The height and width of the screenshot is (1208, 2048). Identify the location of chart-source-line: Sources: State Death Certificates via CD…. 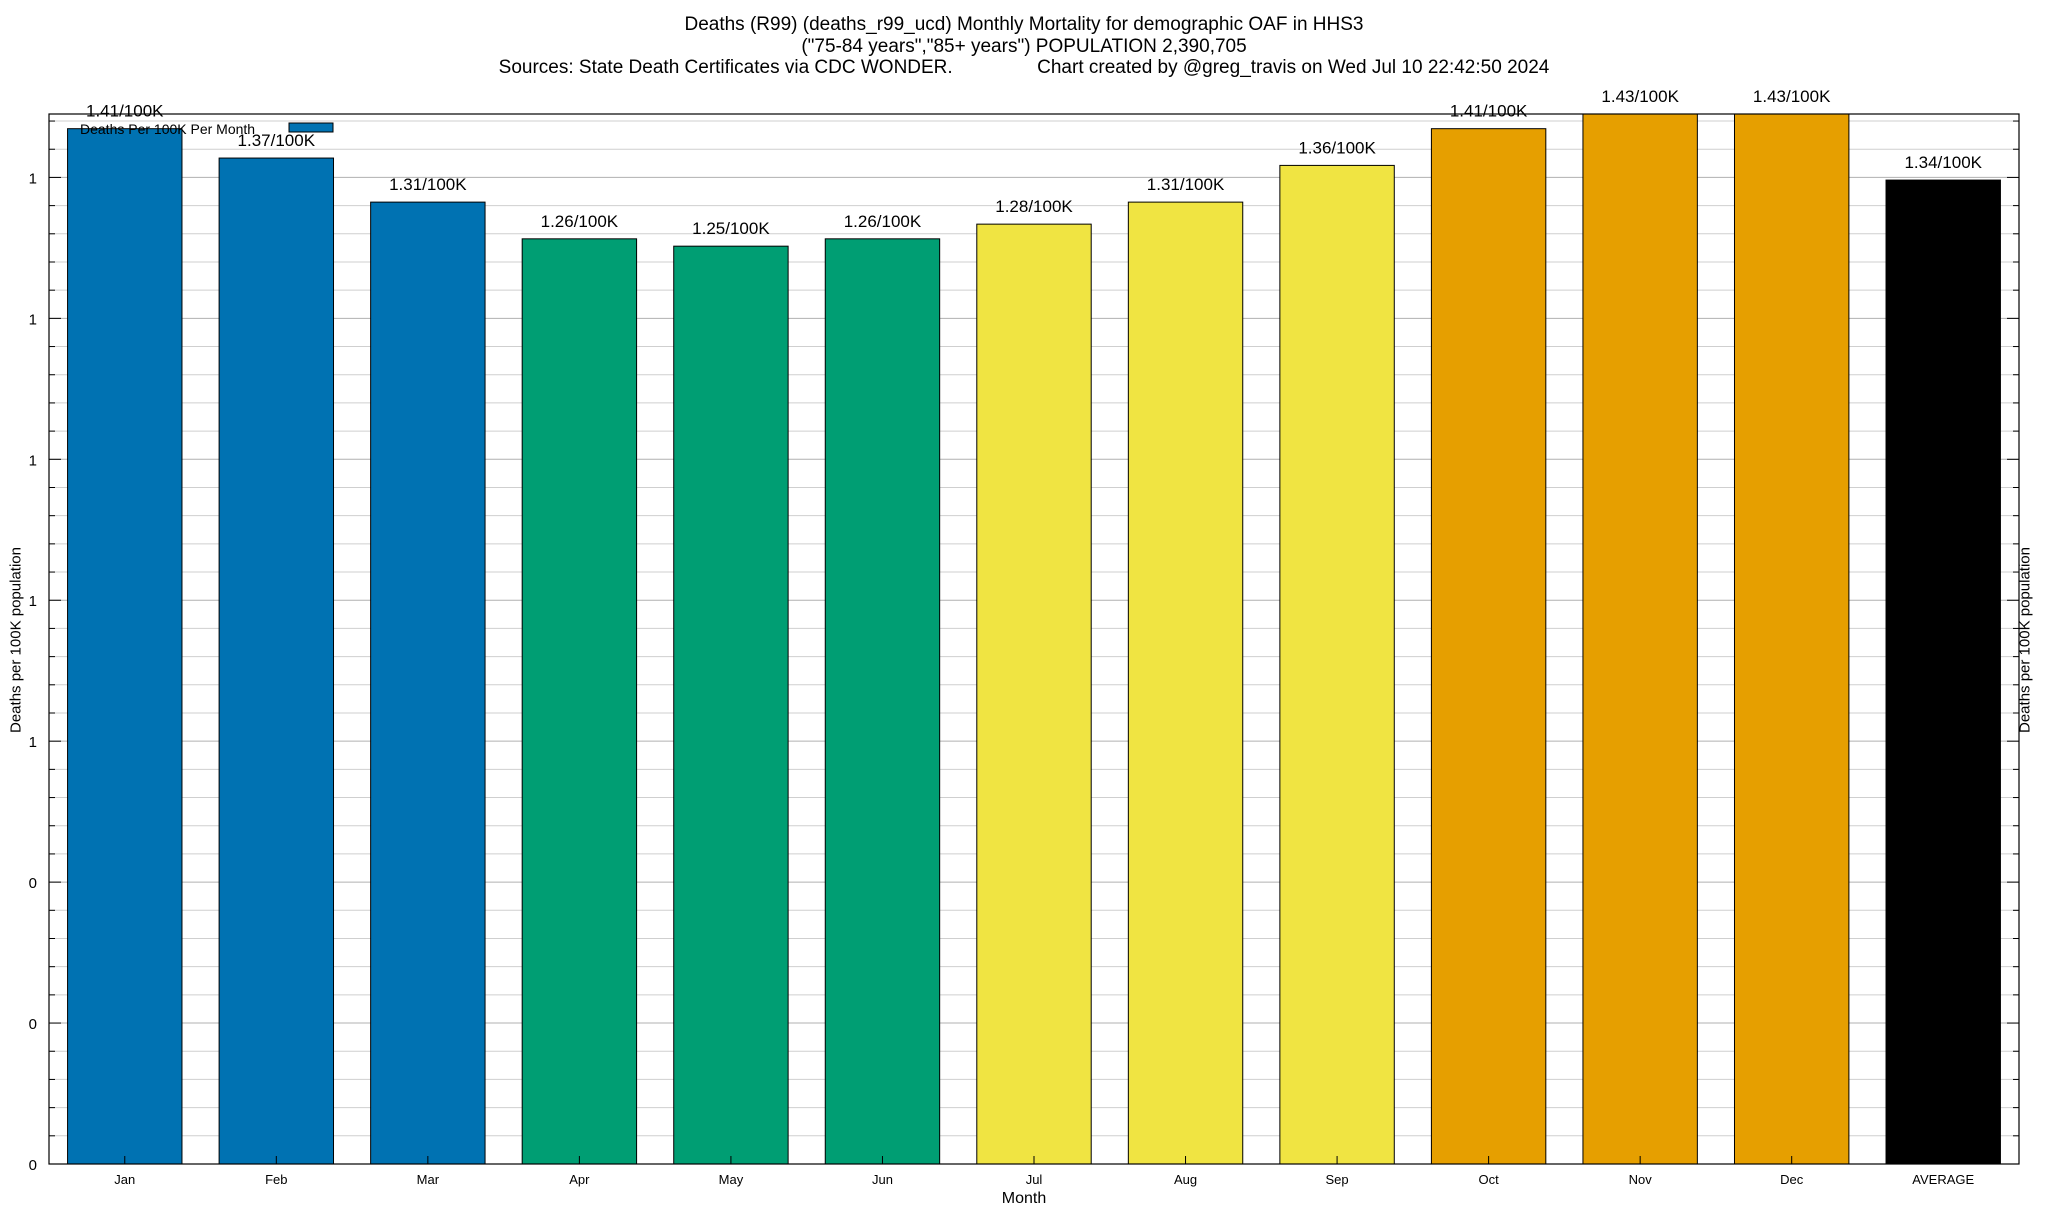
(1024, 67).